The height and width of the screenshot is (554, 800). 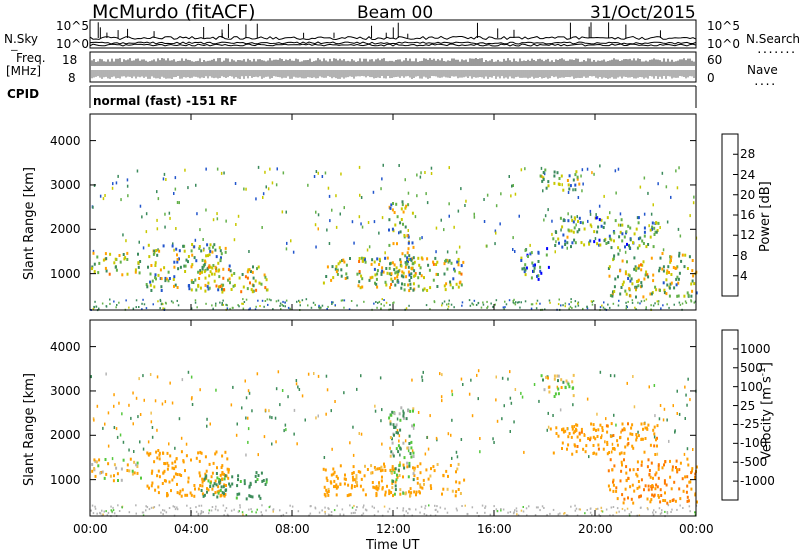 I want to click on nave-label: Nave, so click(x=762, y=70).